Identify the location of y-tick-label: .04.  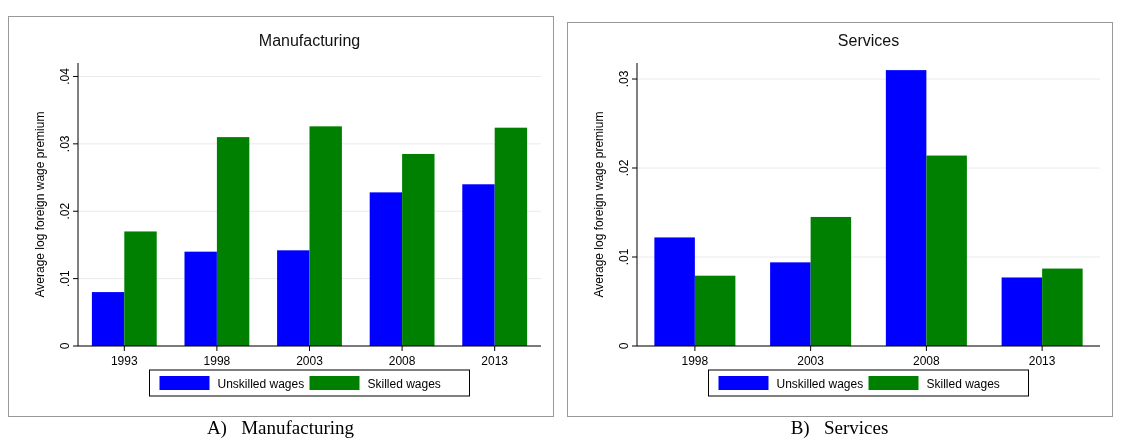
(65, 76).